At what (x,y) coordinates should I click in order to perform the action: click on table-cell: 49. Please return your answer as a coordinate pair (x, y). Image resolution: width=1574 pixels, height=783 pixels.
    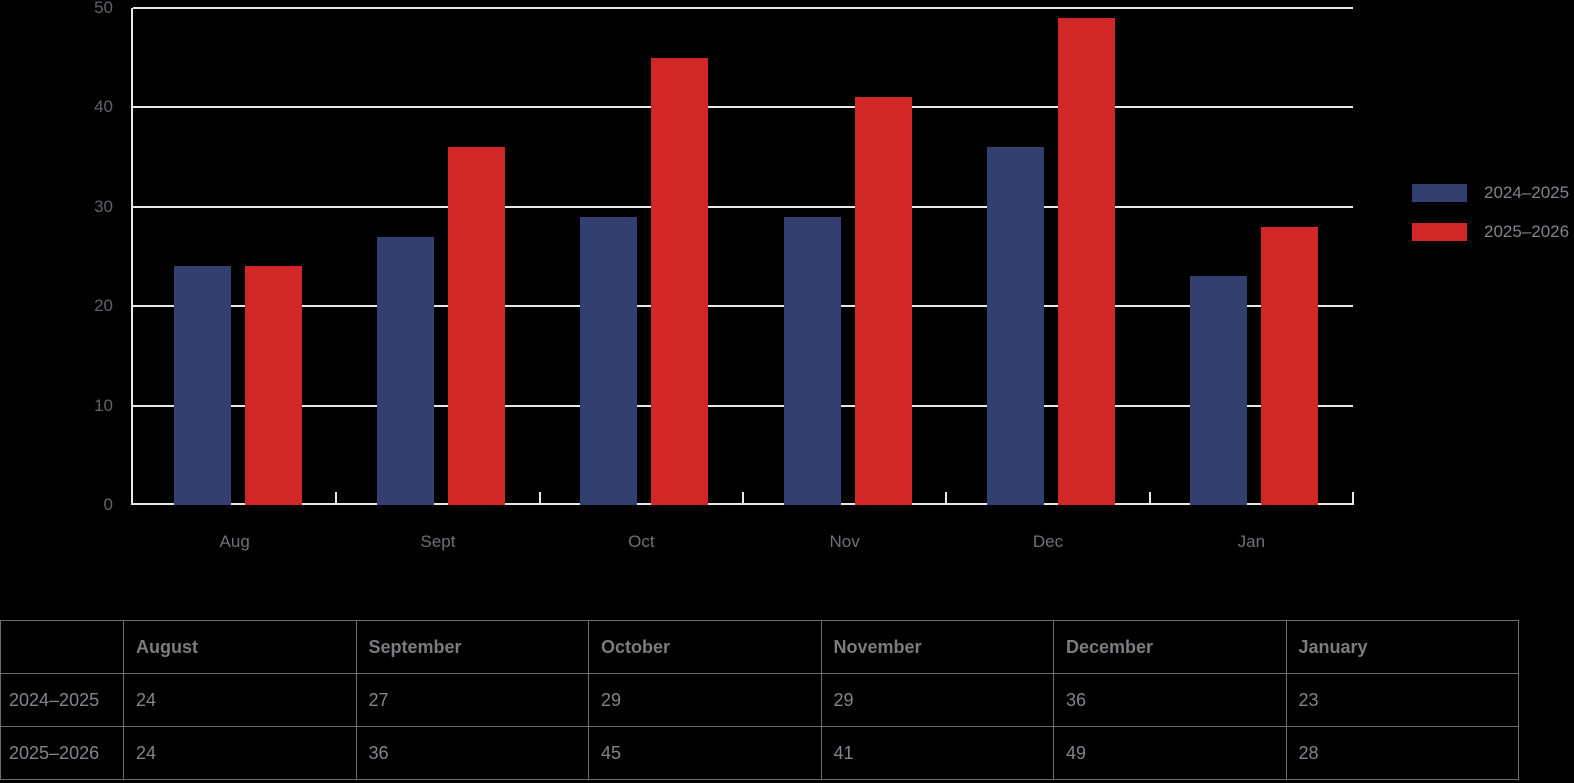
    Looking at the image, I should click on (1170, 753).